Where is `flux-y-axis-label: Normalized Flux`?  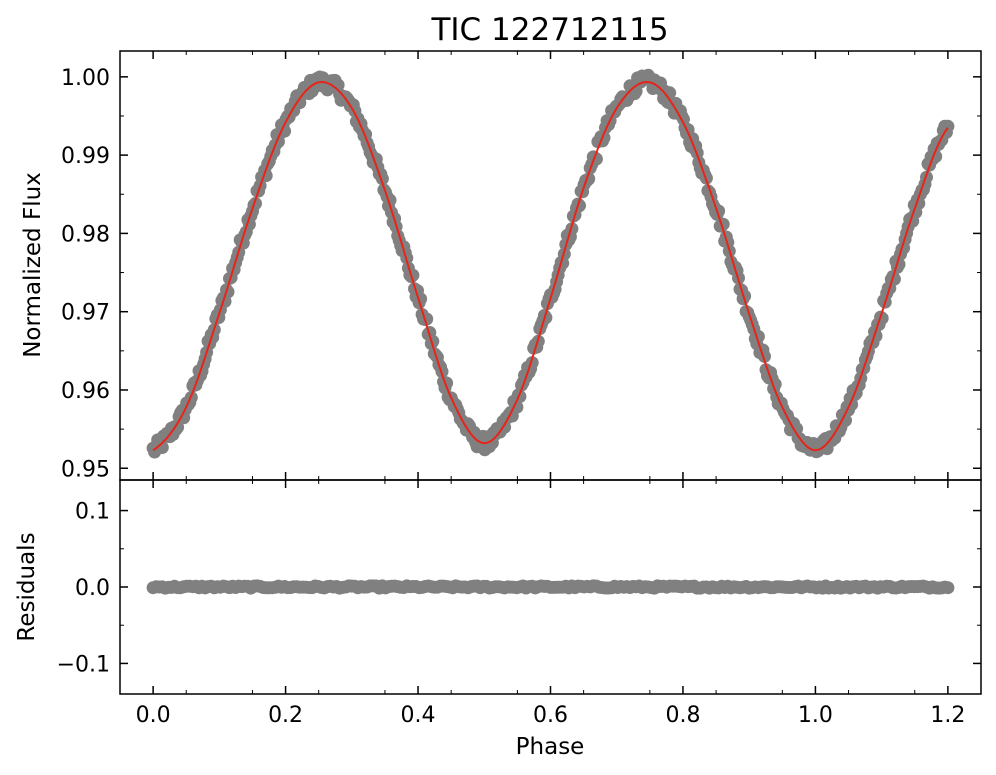
flux-y-axis-label: Normalized Flux is located at coordinates (33, 265).